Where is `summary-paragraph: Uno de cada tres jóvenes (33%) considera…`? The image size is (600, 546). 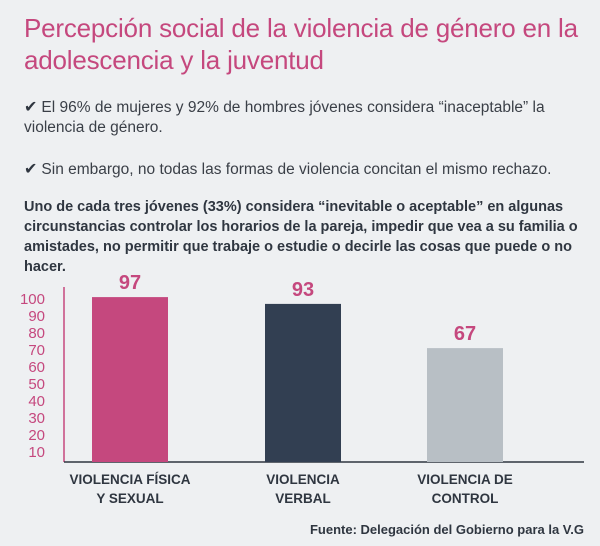 summary-paragraph: Uno de cada tres jóvenes (33%) considera… is located at coordinates (301, 237).